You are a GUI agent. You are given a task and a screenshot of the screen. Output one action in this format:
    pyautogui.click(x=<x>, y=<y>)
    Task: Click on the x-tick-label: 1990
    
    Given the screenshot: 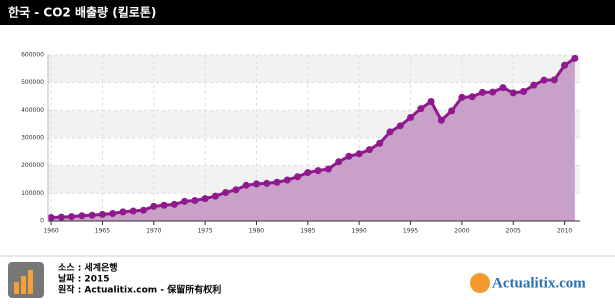 What is the action you would take?
    pyautogui.click(x=359, y=231)
    